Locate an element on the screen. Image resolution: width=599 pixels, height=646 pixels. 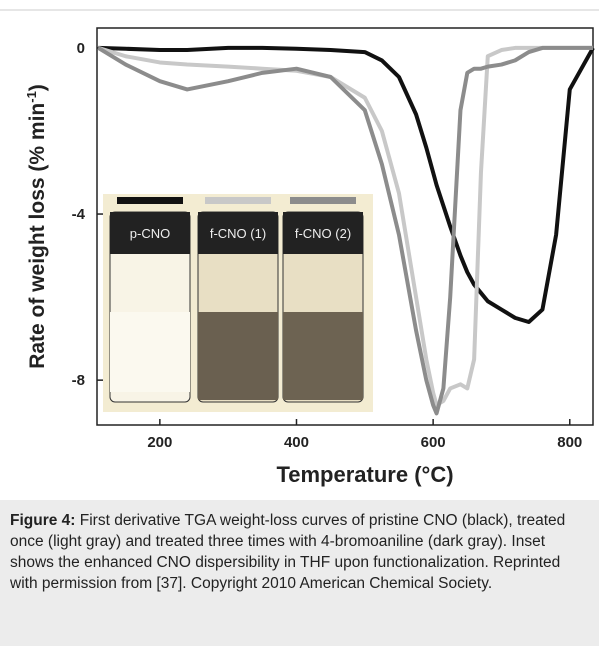
y-axis-label: Rate of weight loss (% min-1) is located at coordinates (36, 226).